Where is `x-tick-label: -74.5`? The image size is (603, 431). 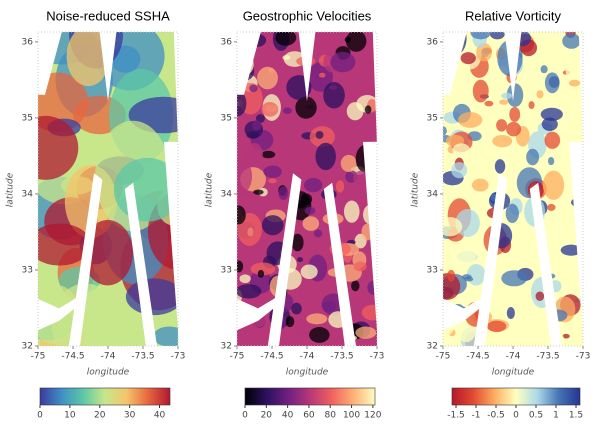
x-tick-label: -74.5 is located at coordinates (271, 357).